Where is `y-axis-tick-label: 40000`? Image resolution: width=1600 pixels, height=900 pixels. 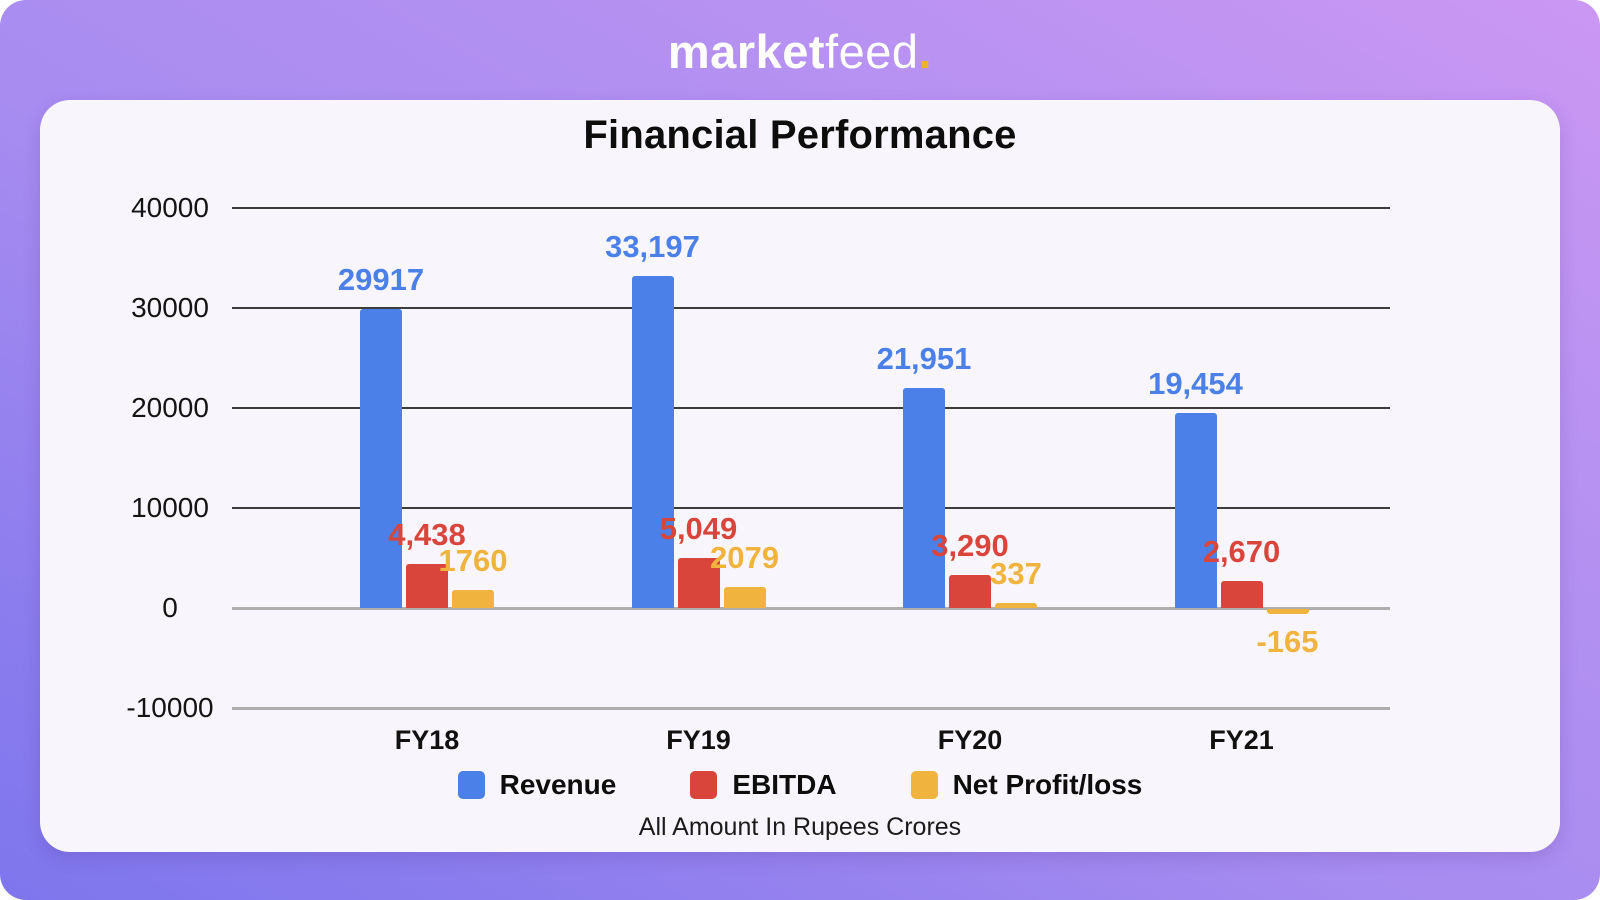
y-axis-tick-label: 40000 is located at coordinates (170, 207).